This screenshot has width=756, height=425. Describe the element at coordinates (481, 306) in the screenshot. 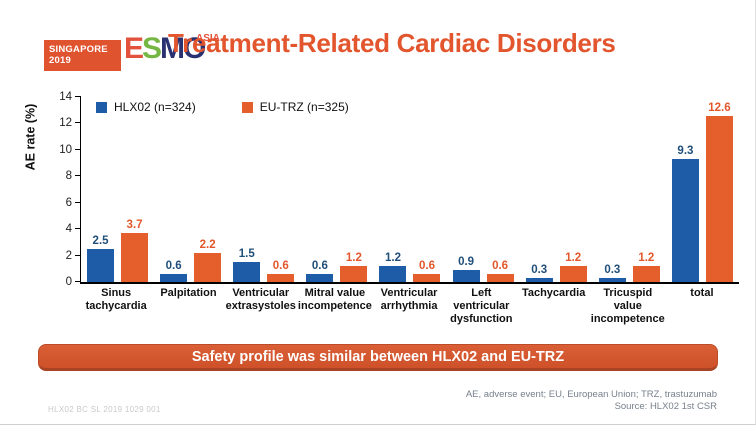

I see `x-axis-category-label: Left ventricular dysfunction` at that location.